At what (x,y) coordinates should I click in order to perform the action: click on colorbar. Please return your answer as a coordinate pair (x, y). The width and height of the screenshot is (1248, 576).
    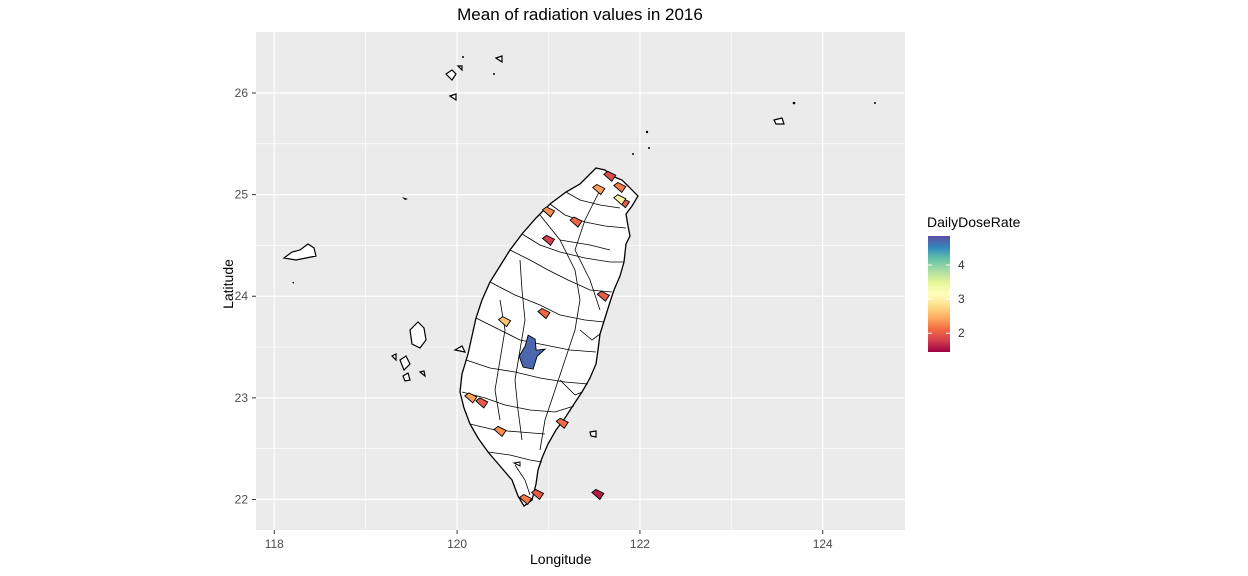
    Looking at the image, I should click on (939, 294).